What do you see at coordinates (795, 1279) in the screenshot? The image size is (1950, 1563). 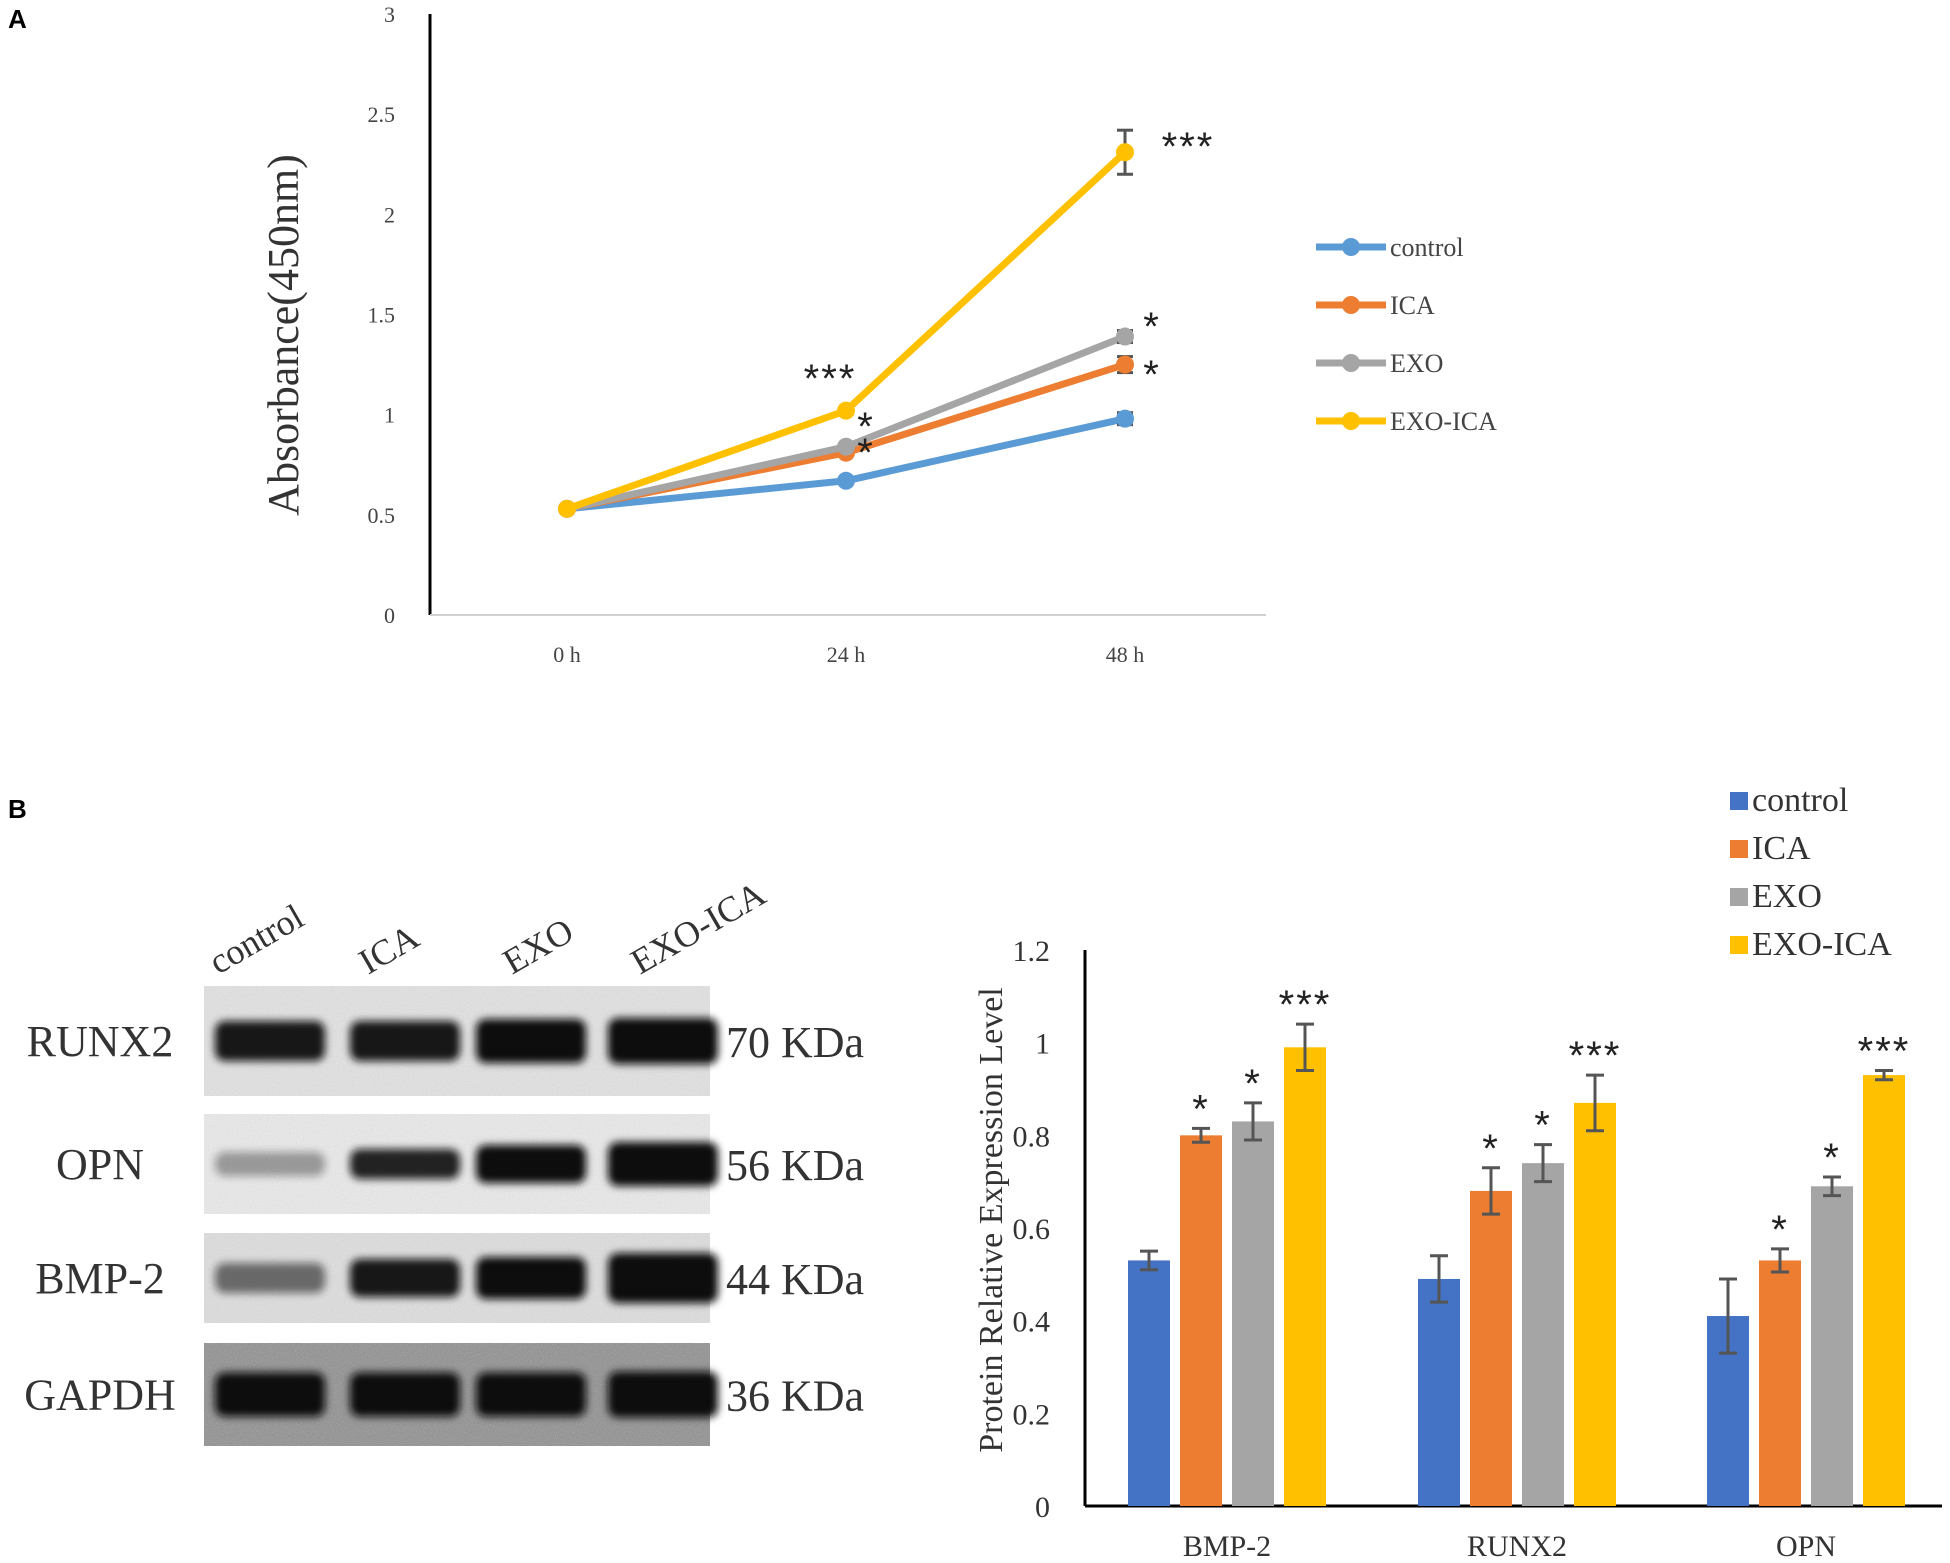 I see `blot-size-label: 44 KDa` at bounding box center [795, 1279].